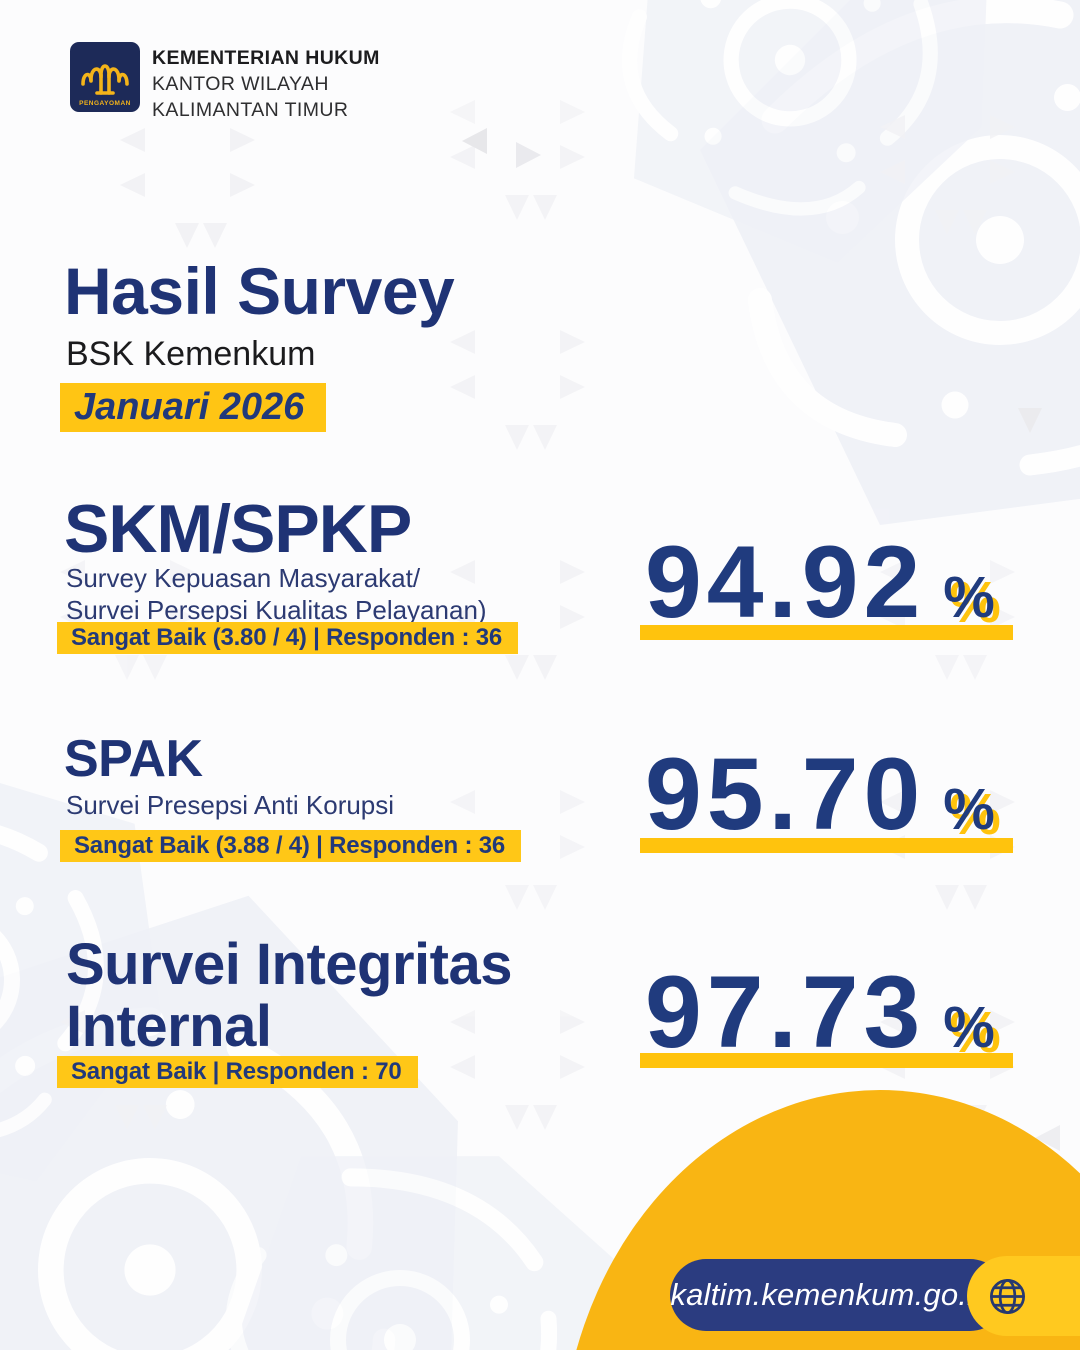  I want to click on website-link: kaltim.kemenkum.go.id, so click(838, 1295).